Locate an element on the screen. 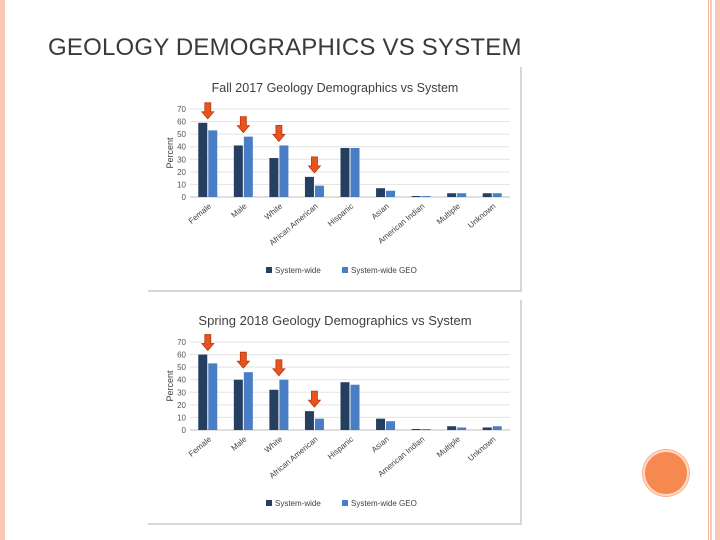  decorative-circle is located at coordinates (666, 473).